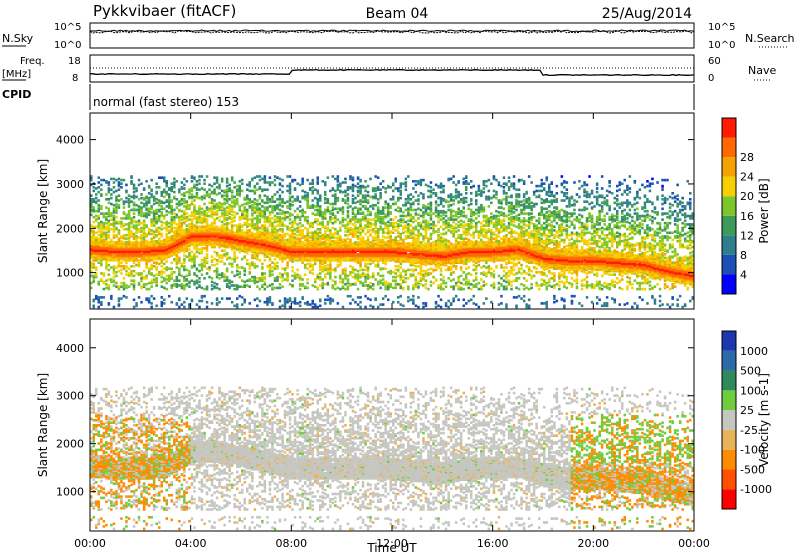 The height and width of the screenshot is (554, 800). I want to click on nsky-label: N.Sky, so click(18, 38).